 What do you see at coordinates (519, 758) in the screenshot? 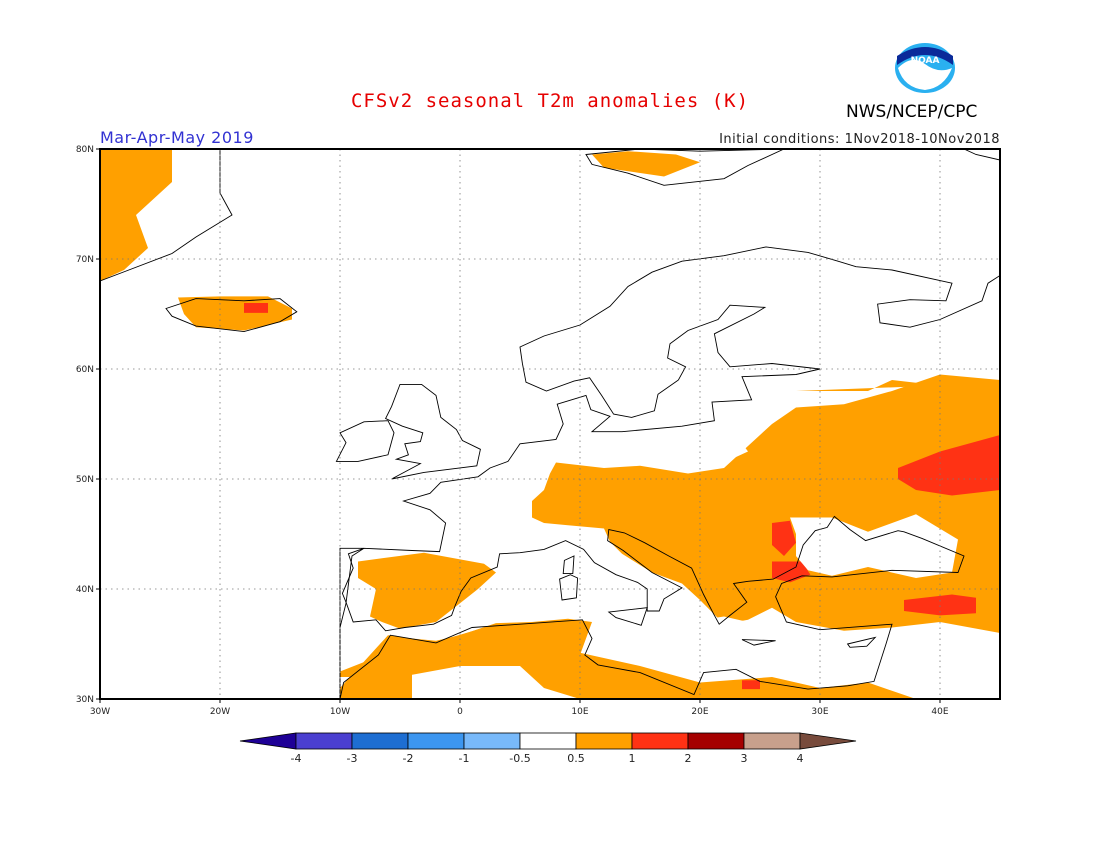
I see `colorbar-label: -0.5` at bounding box center [519, 758].